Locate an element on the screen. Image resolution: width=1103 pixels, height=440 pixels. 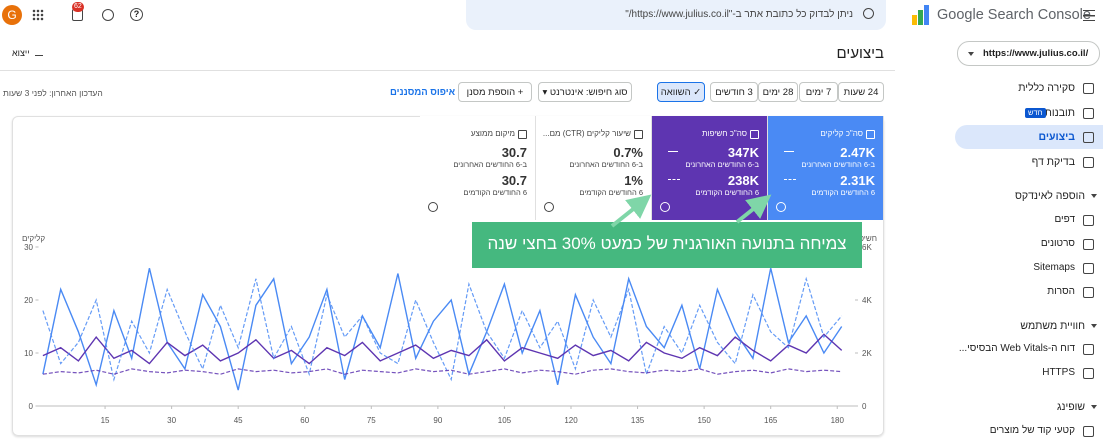
search-type-label: סוג חיפוש: אינטרנט is located at coordinates (588, 92).